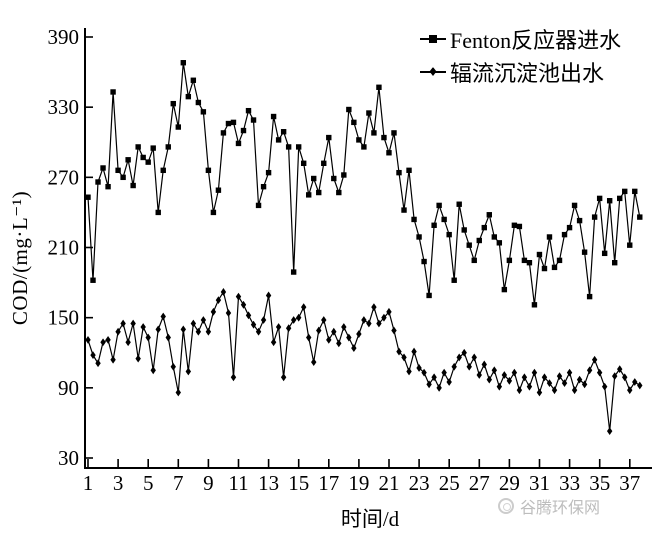 The width and height of the screenshot is (664, 543). What do you see at coordinates (419, 483) in the screenshot?
I see `x-tick-label: 23` at bounding box center [419, 483].